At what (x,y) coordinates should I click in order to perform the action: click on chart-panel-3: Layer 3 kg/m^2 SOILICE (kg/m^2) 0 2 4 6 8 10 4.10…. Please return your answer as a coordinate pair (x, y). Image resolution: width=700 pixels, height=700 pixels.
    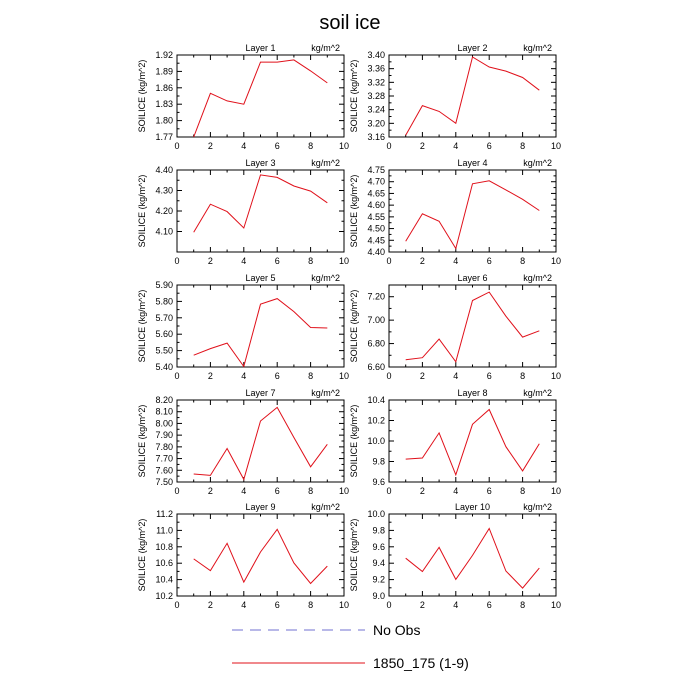
    Looking at the image, I should click on (243, 212).